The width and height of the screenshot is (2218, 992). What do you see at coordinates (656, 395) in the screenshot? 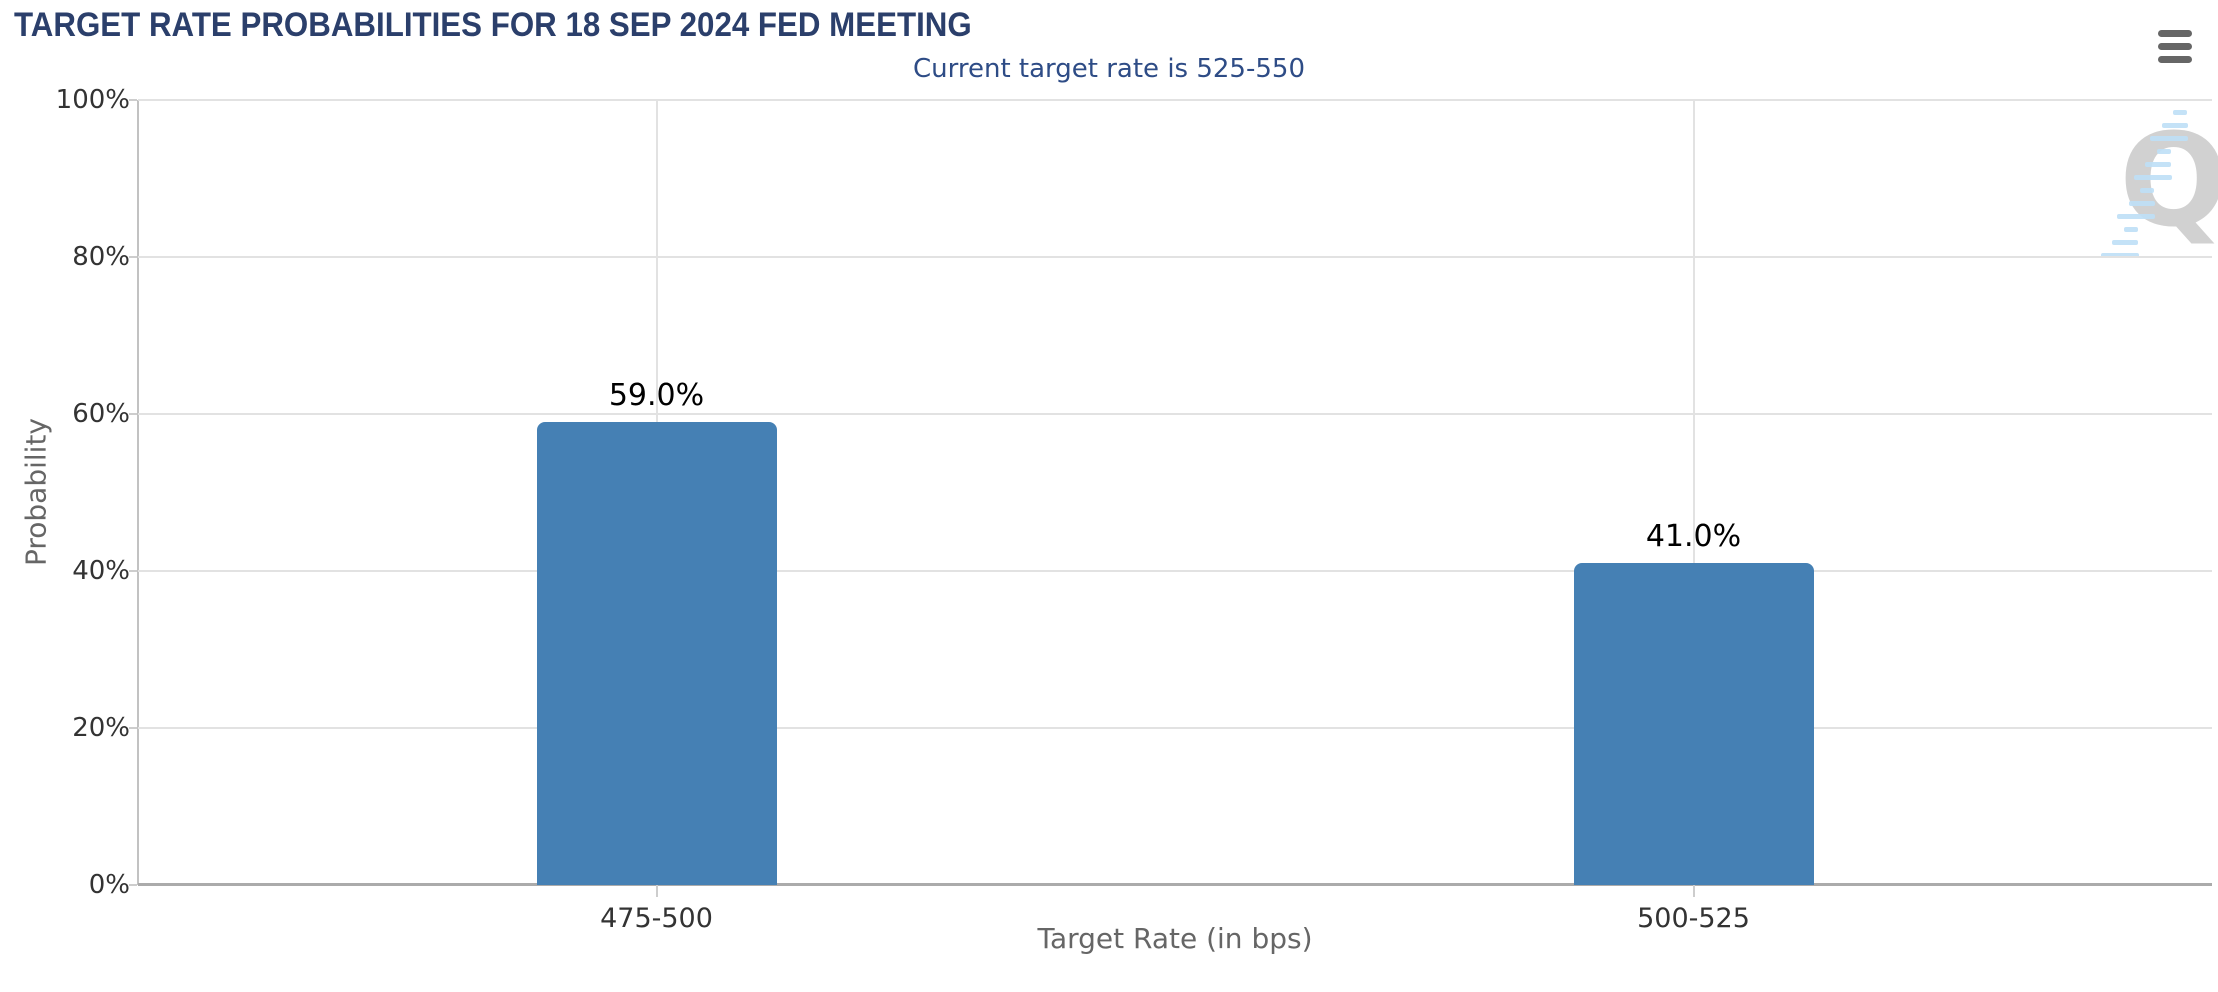
I see `bar-value-label: 59.0%` at bounding box center [656, 395].